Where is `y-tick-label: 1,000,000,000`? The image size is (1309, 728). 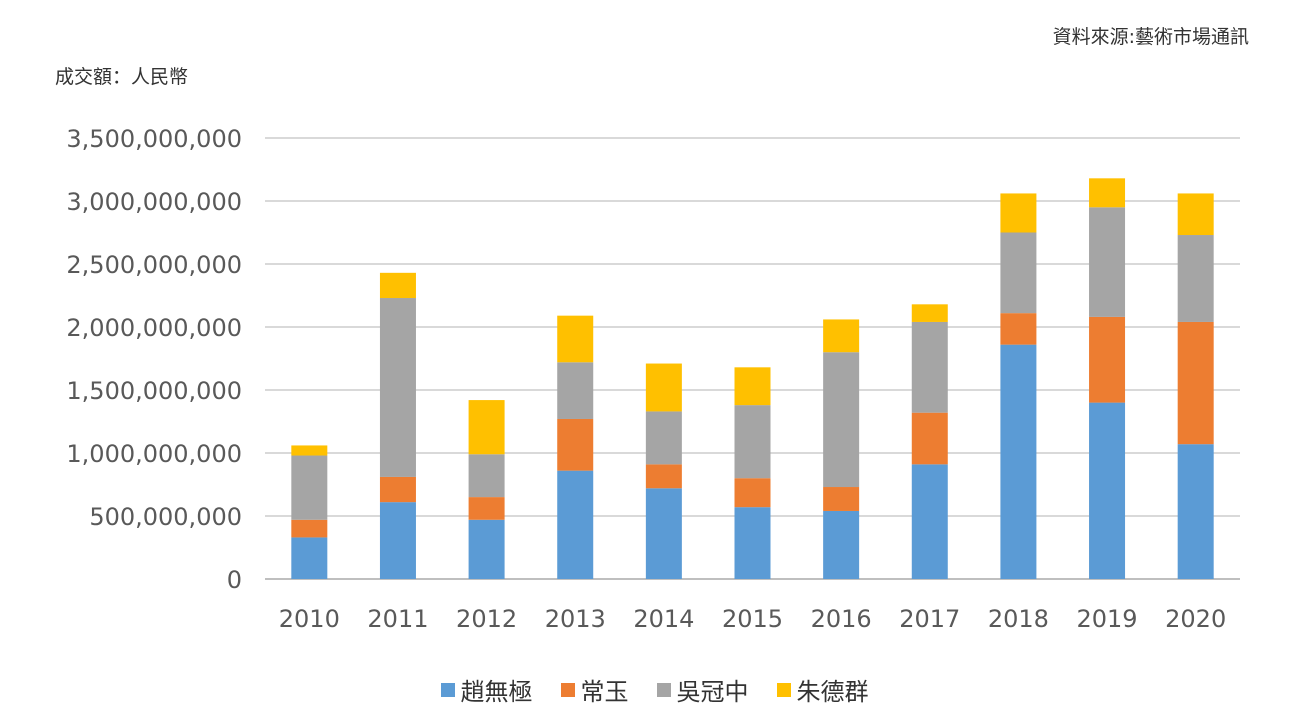
y-tick-label: 1,000,000,000 is located at coordinates (154, 454).